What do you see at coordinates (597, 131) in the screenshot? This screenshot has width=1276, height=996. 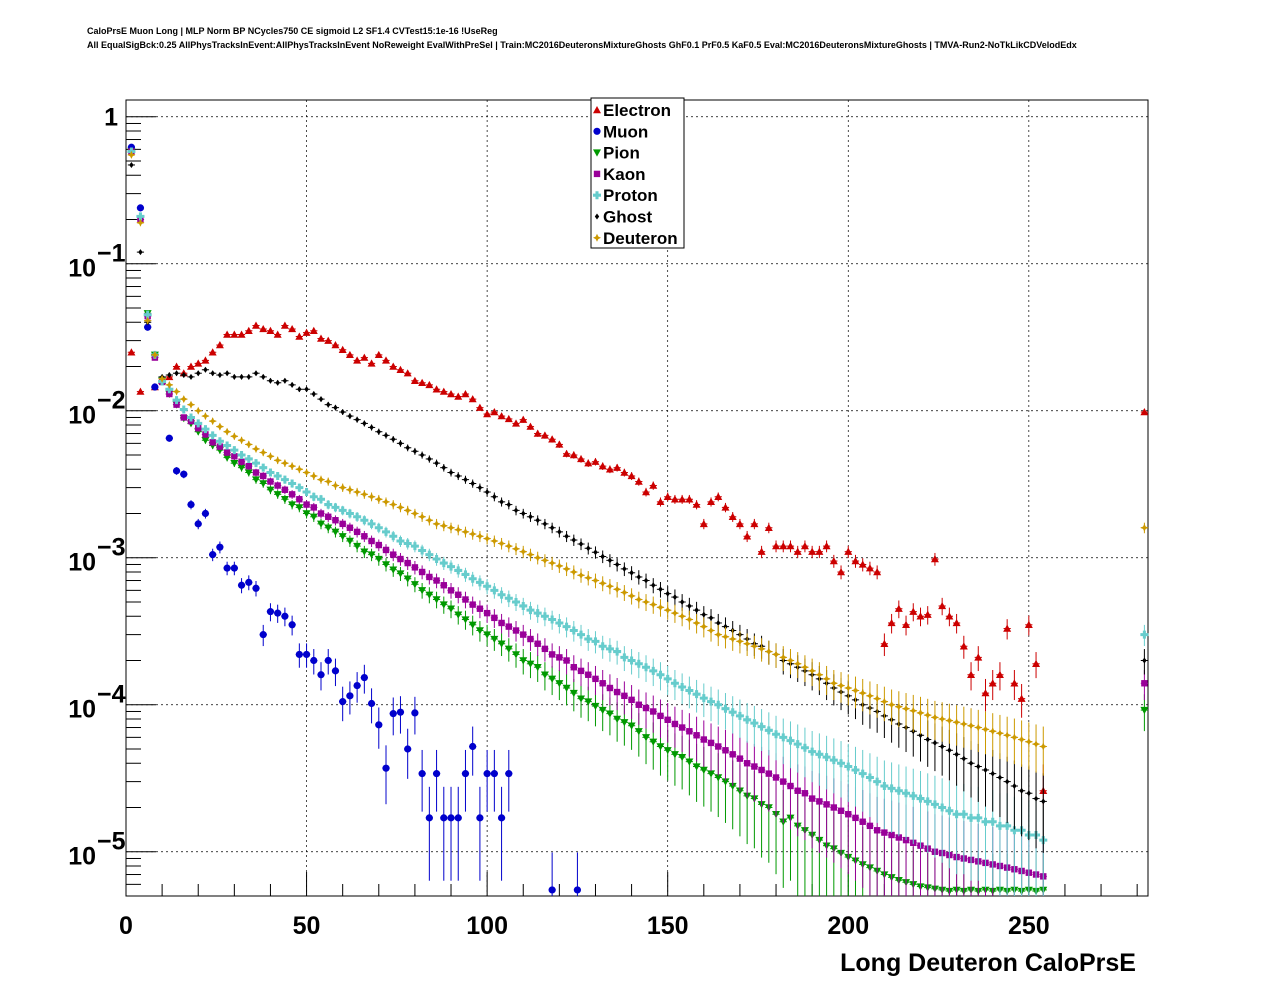 I see `legend-marker-muon` at bounding box center [597, 131].